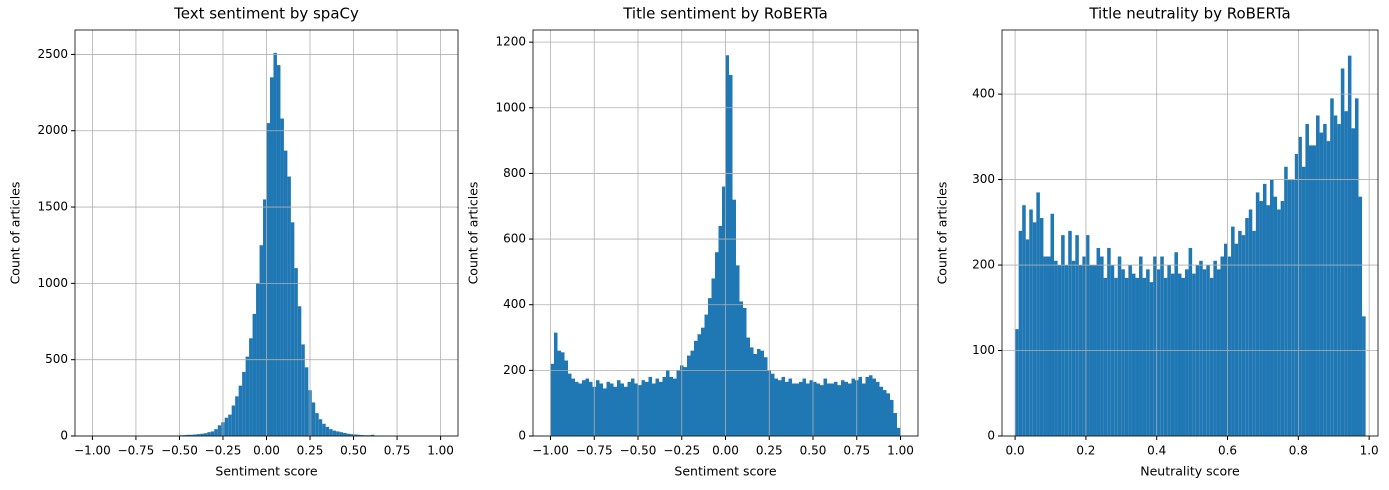 This screenshot has height=490, width=1389. Describe the element at coordinates (550, 451) in the screenshot. I see `x-tick-label: −1.00` at that location.